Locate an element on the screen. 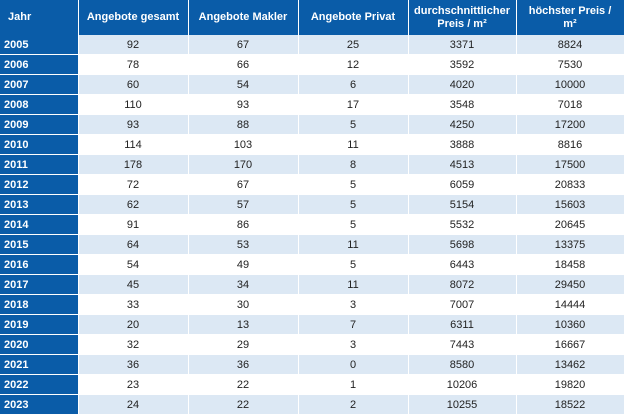 The width and height of the screenshot is (624, 419). angebote-gesamt-cell: 45 is located at coordinates (133, 284).